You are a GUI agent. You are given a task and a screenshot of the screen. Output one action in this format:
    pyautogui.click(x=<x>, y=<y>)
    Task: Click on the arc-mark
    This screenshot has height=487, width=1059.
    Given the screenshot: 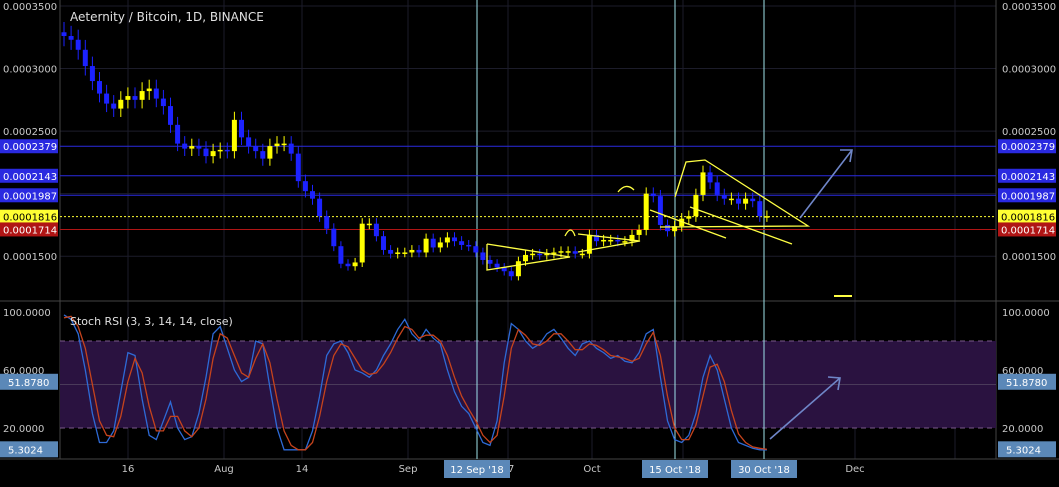 What is the action you would take?
    pyautogui.click(x=570, y=233)
    